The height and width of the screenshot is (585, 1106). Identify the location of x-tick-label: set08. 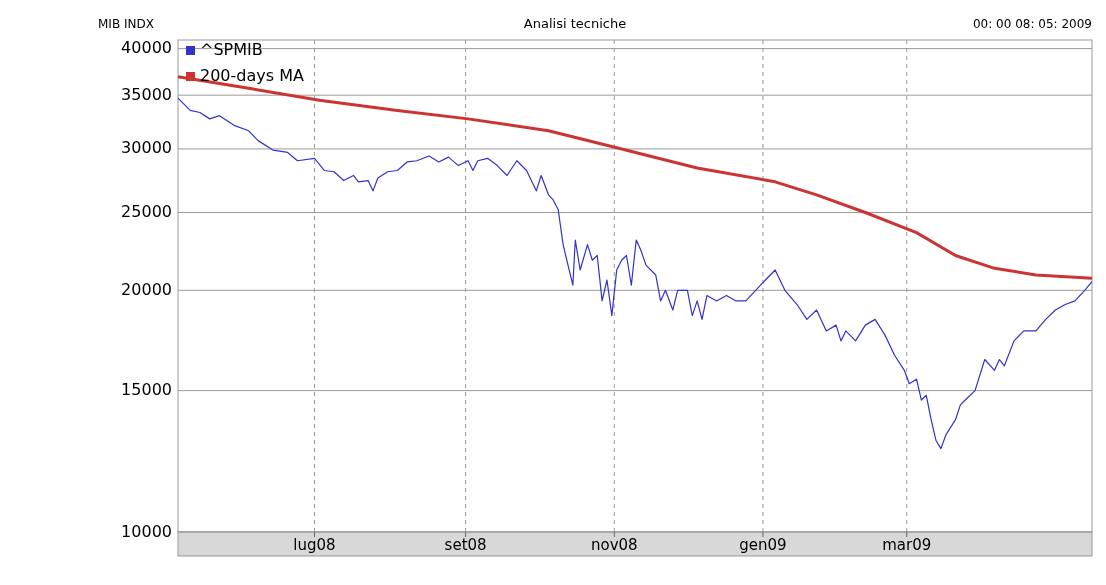
(465, 545).